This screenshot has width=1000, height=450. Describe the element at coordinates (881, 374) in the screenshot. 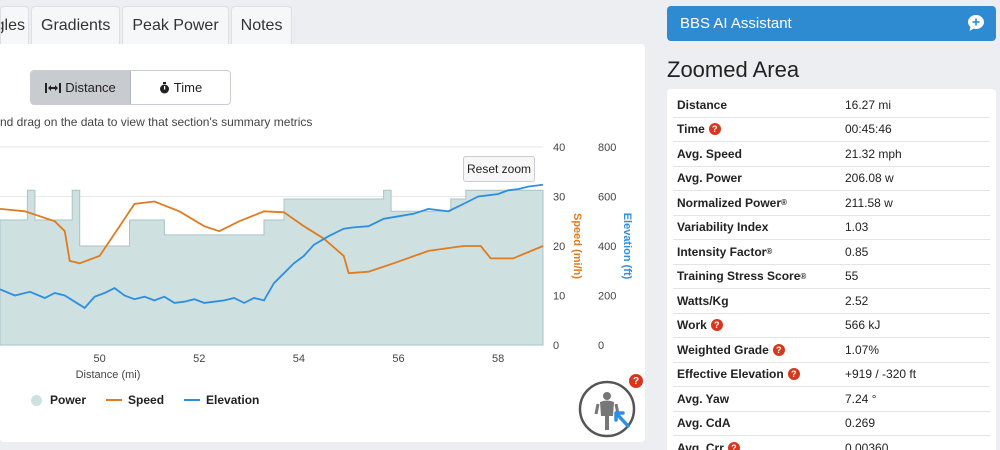

I see `metric-value: +919 / -320 ft` at that location.